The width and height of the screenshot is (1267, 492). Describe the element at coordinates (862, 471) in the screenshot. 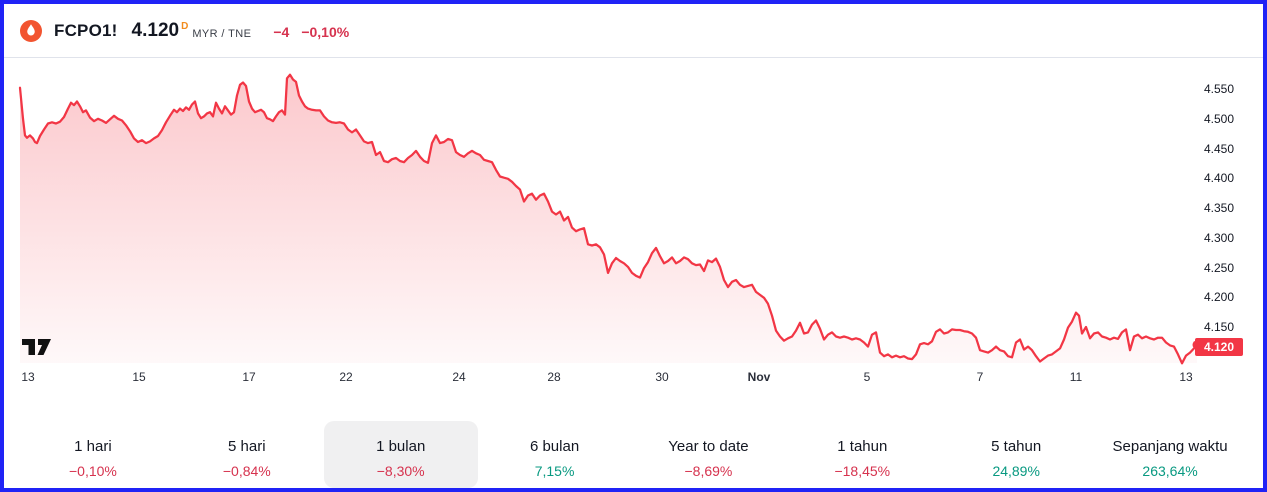

I see `range-tab-change: −18,45%` at that location.